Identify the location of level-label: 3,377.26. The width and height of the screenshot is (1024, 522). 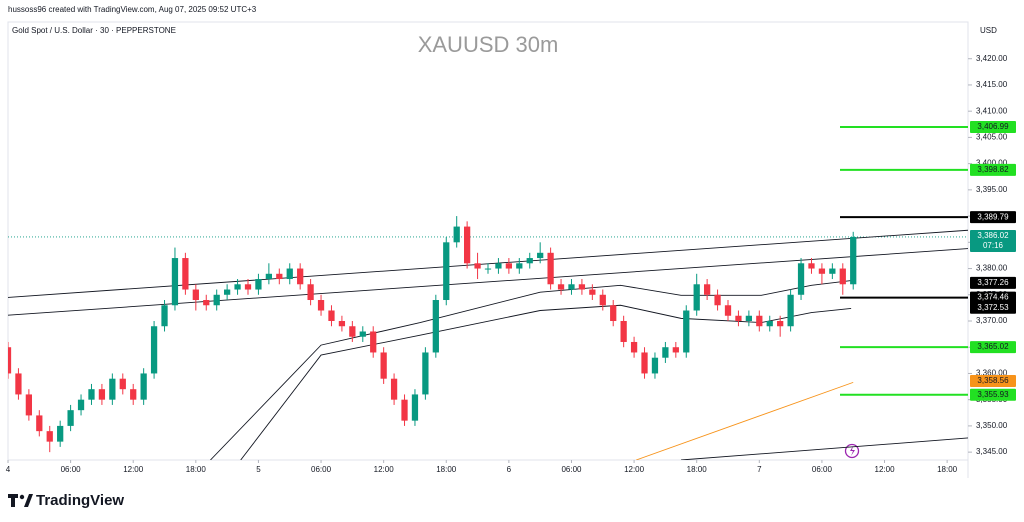
(993, 282).